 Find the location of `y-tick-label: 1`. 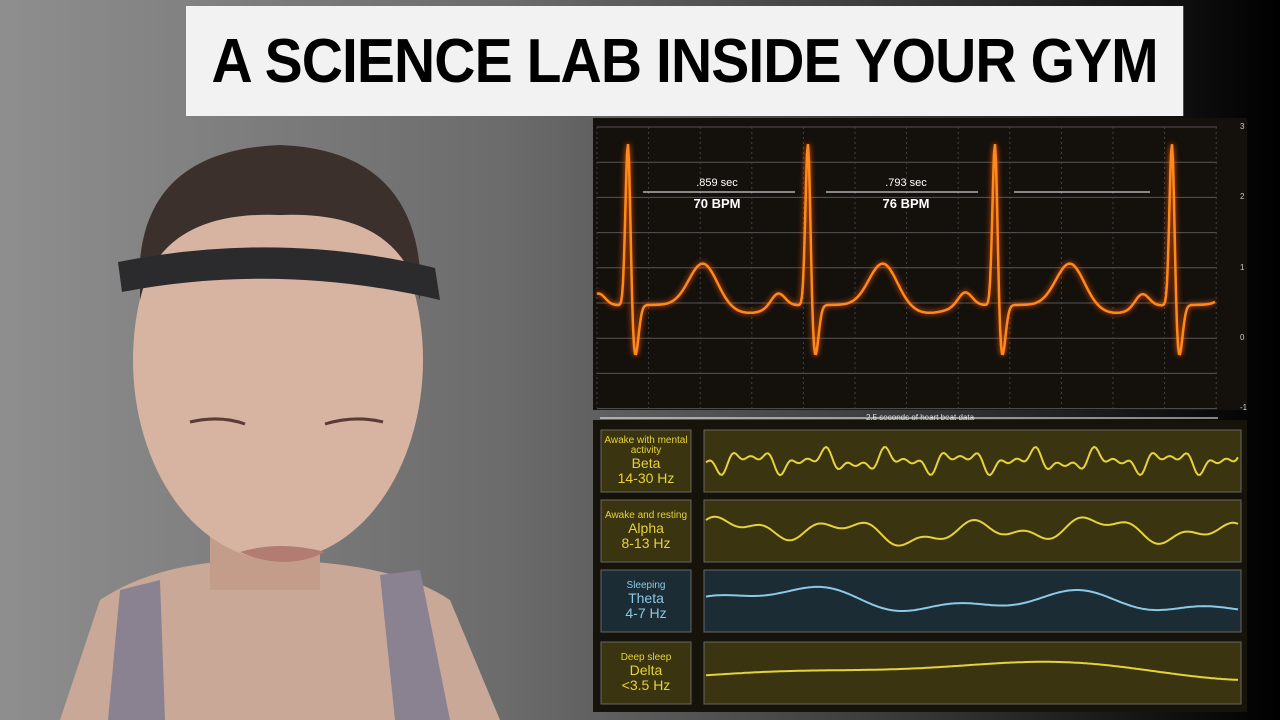

y-tick-label: 1 is located at coordinates (1242, 267).